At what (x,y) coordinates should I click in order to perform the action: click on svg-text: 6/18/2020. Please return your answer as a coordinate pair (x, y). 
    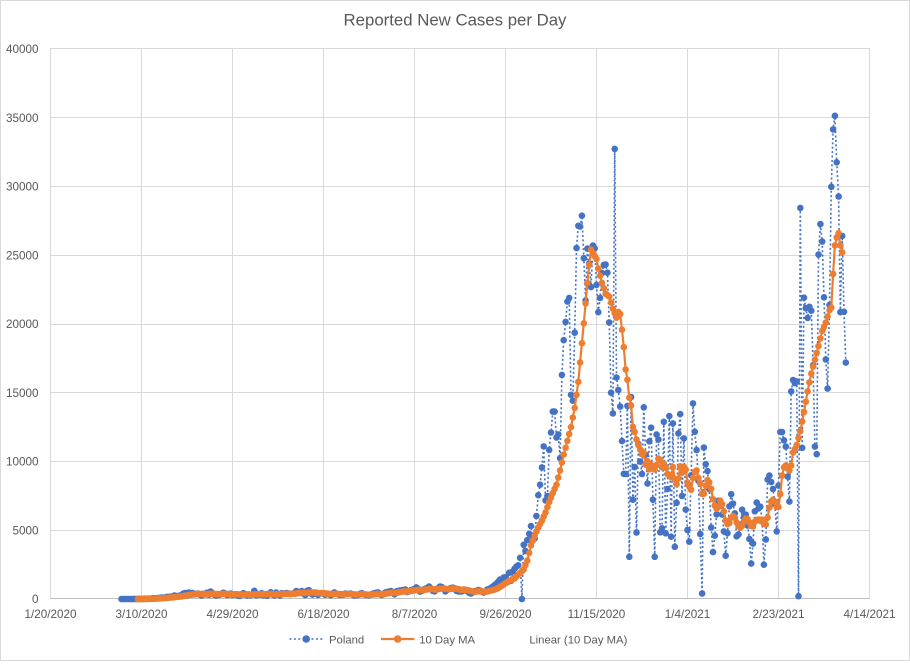
    Looking at the image, I should click on (324, 614).